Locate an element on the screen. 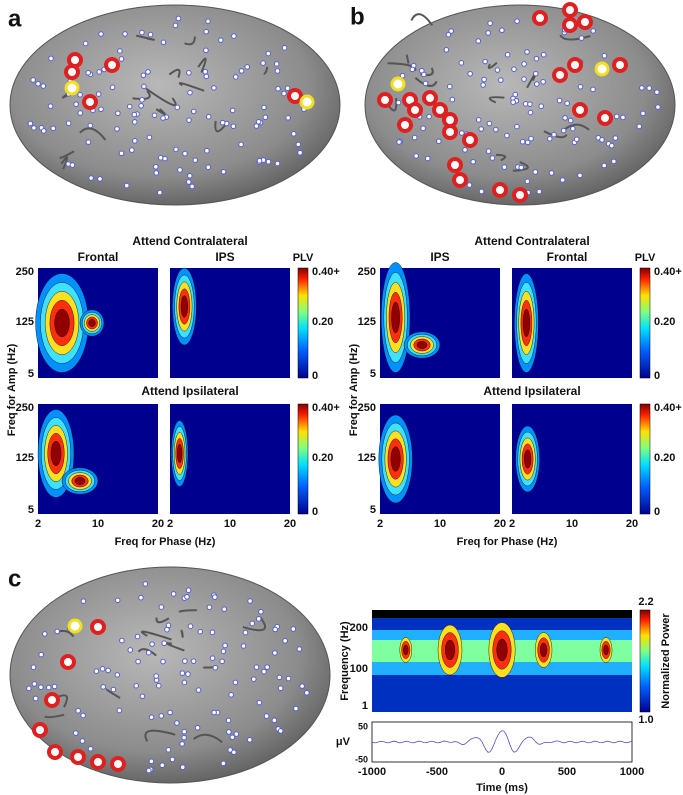 The height and width of the screenshot is (795, 683). heatmap-contour is located at coordinates (180, 453).